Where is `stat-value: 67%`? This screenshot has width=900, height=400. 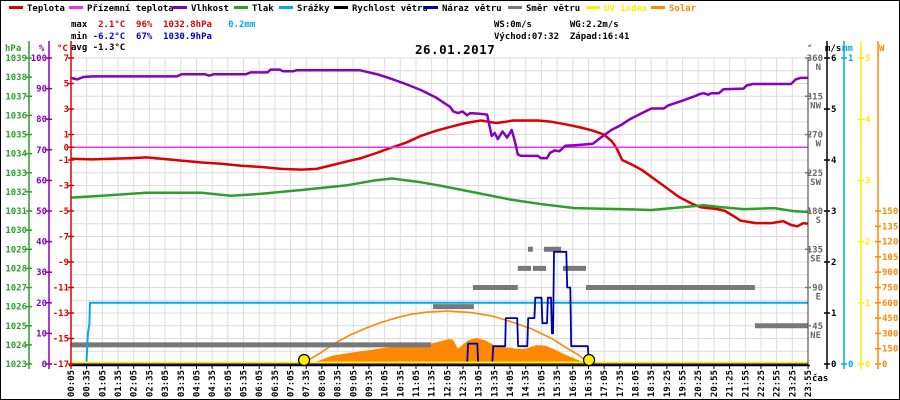 stat-value: 67% is located at coordinates (144, 36).